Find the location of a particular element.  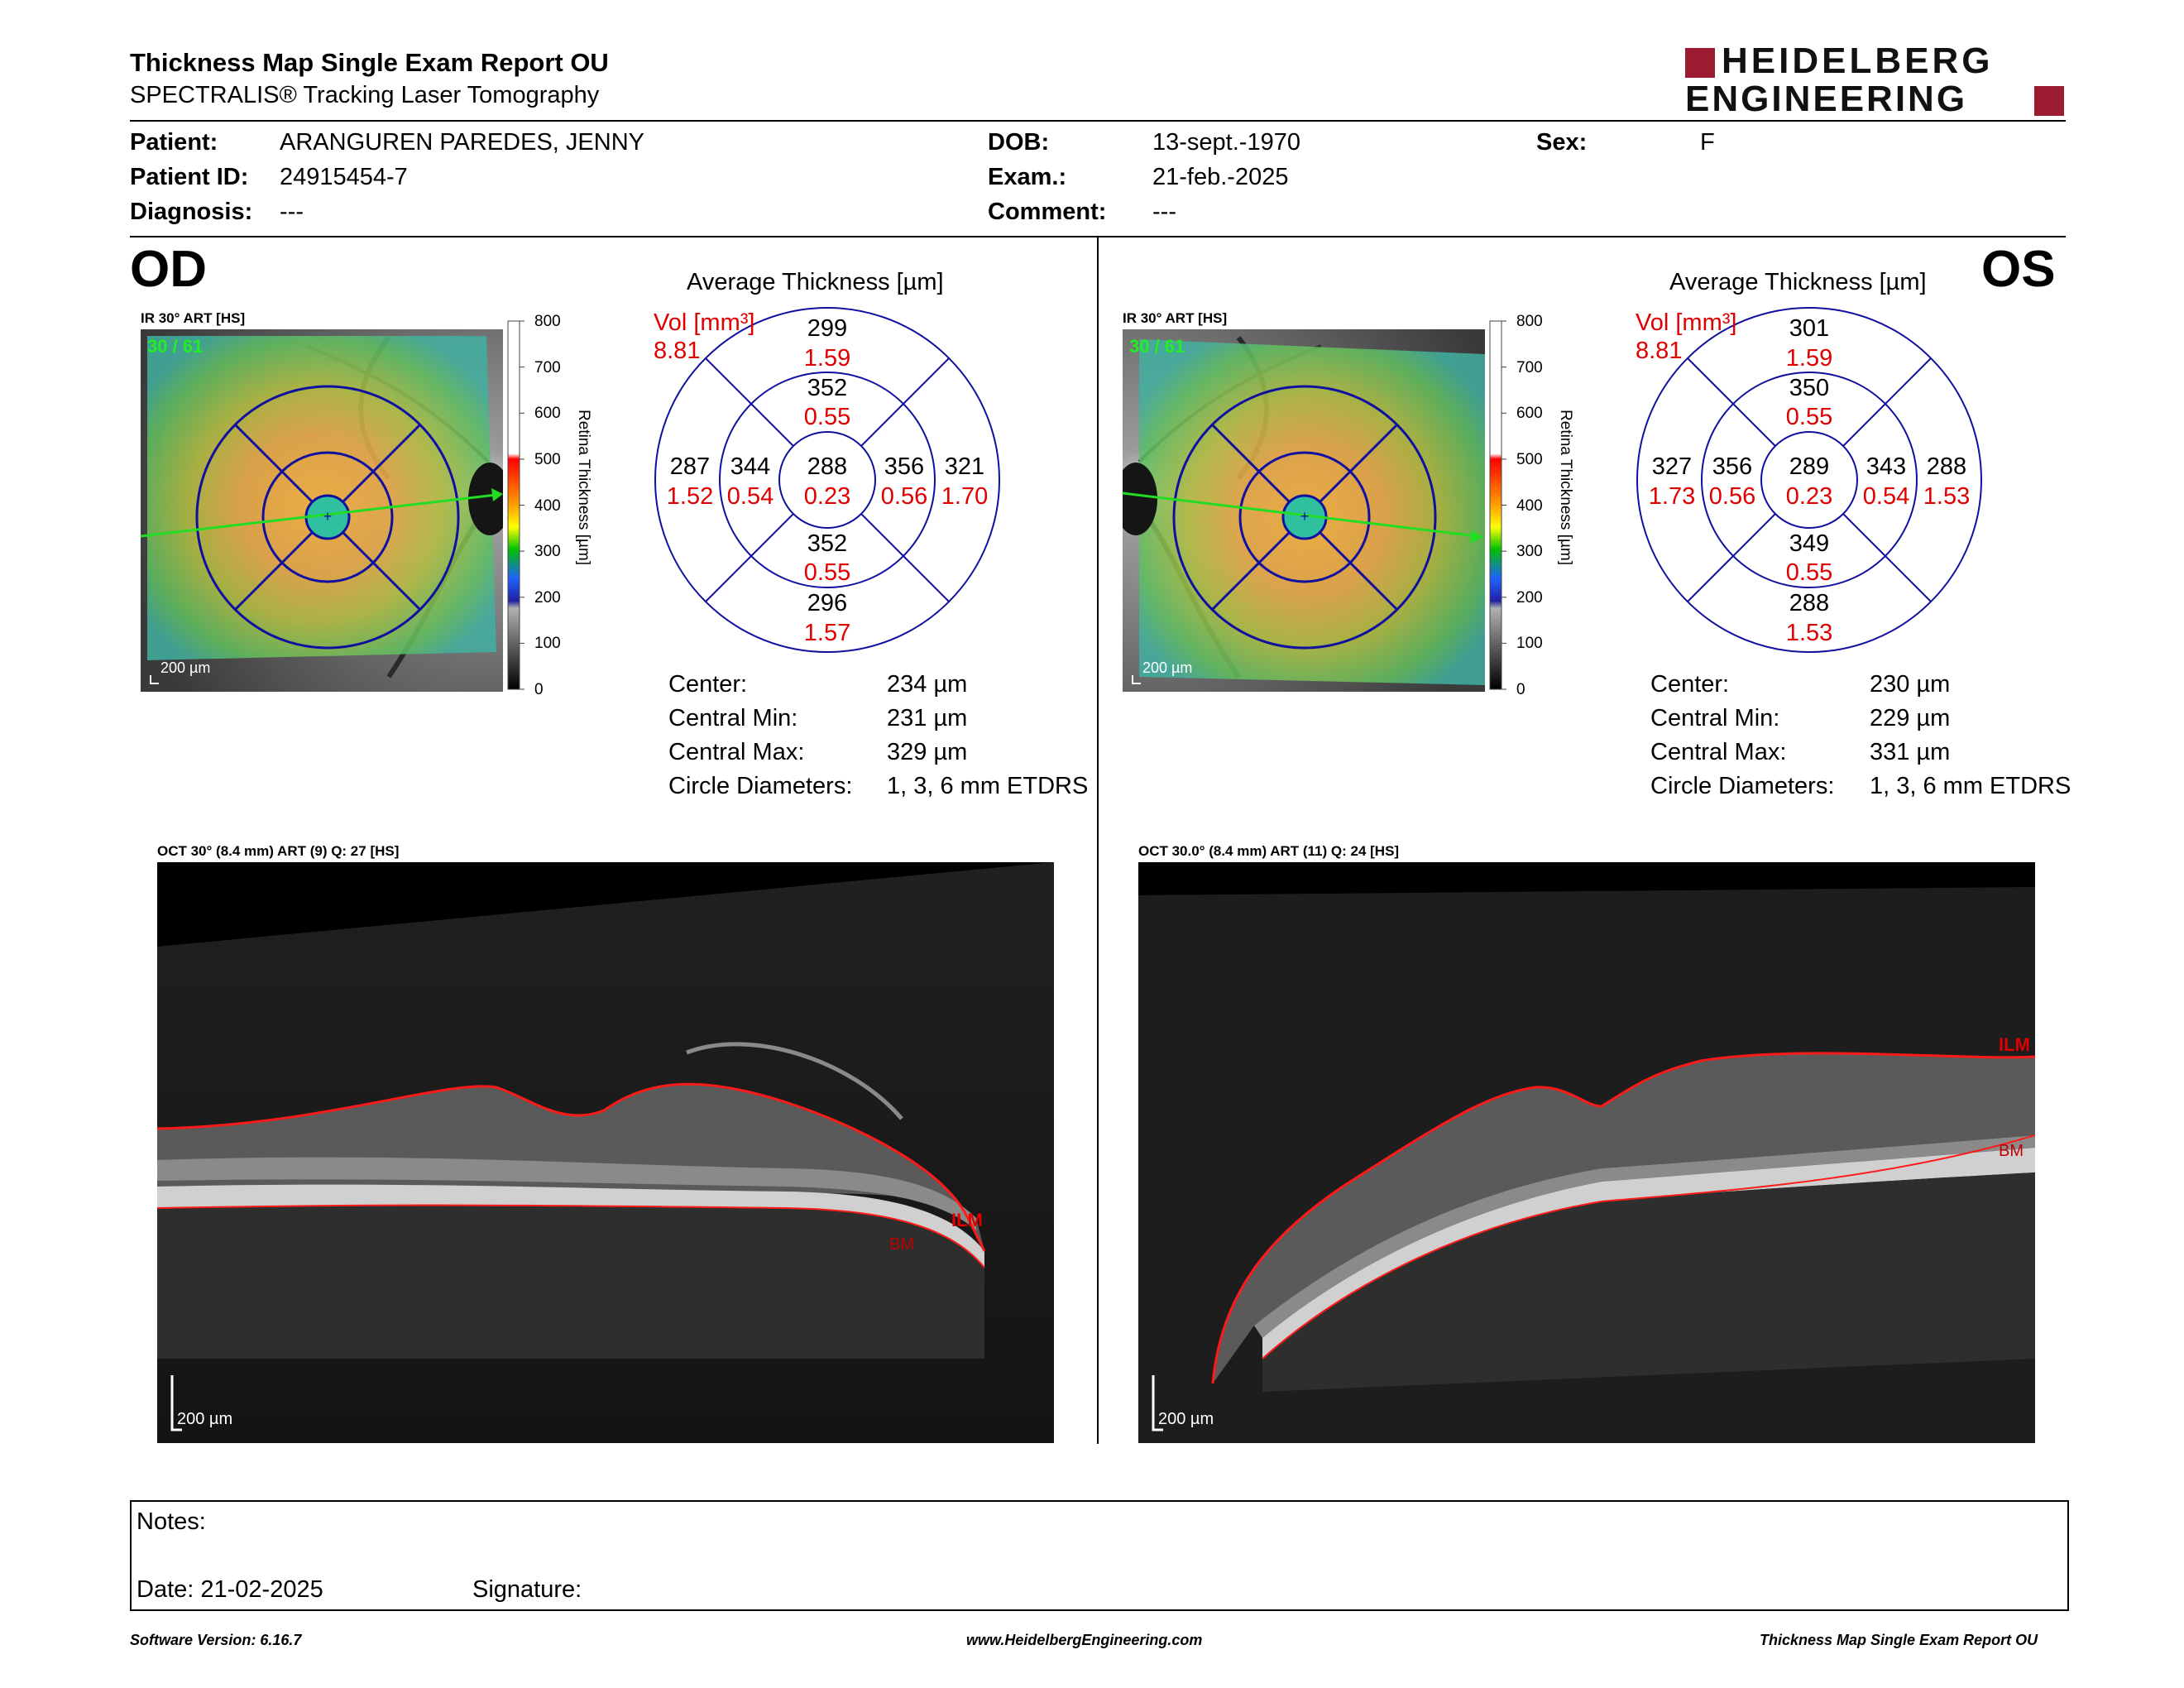

os-inner-top-vol: 0.55 is located at coordinates (1809, 417).